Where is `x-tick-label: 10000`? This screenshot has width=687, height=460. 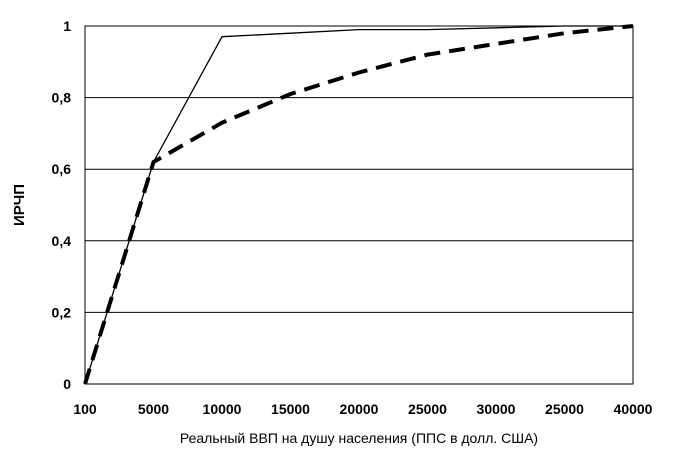 x-tick-label: 10000 is located at coordinates (222, 409).